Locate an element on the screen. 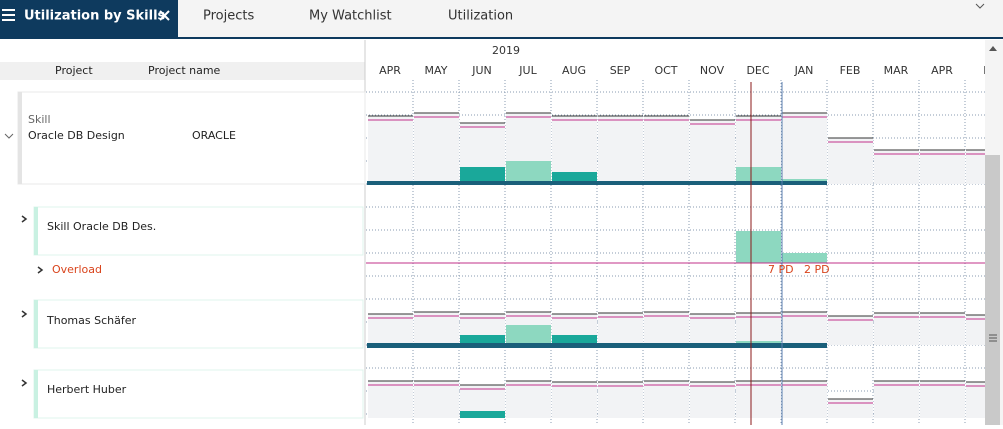 This screenshot has height=429, width=1003. tabs-menu is located at coordinates (980, 6).